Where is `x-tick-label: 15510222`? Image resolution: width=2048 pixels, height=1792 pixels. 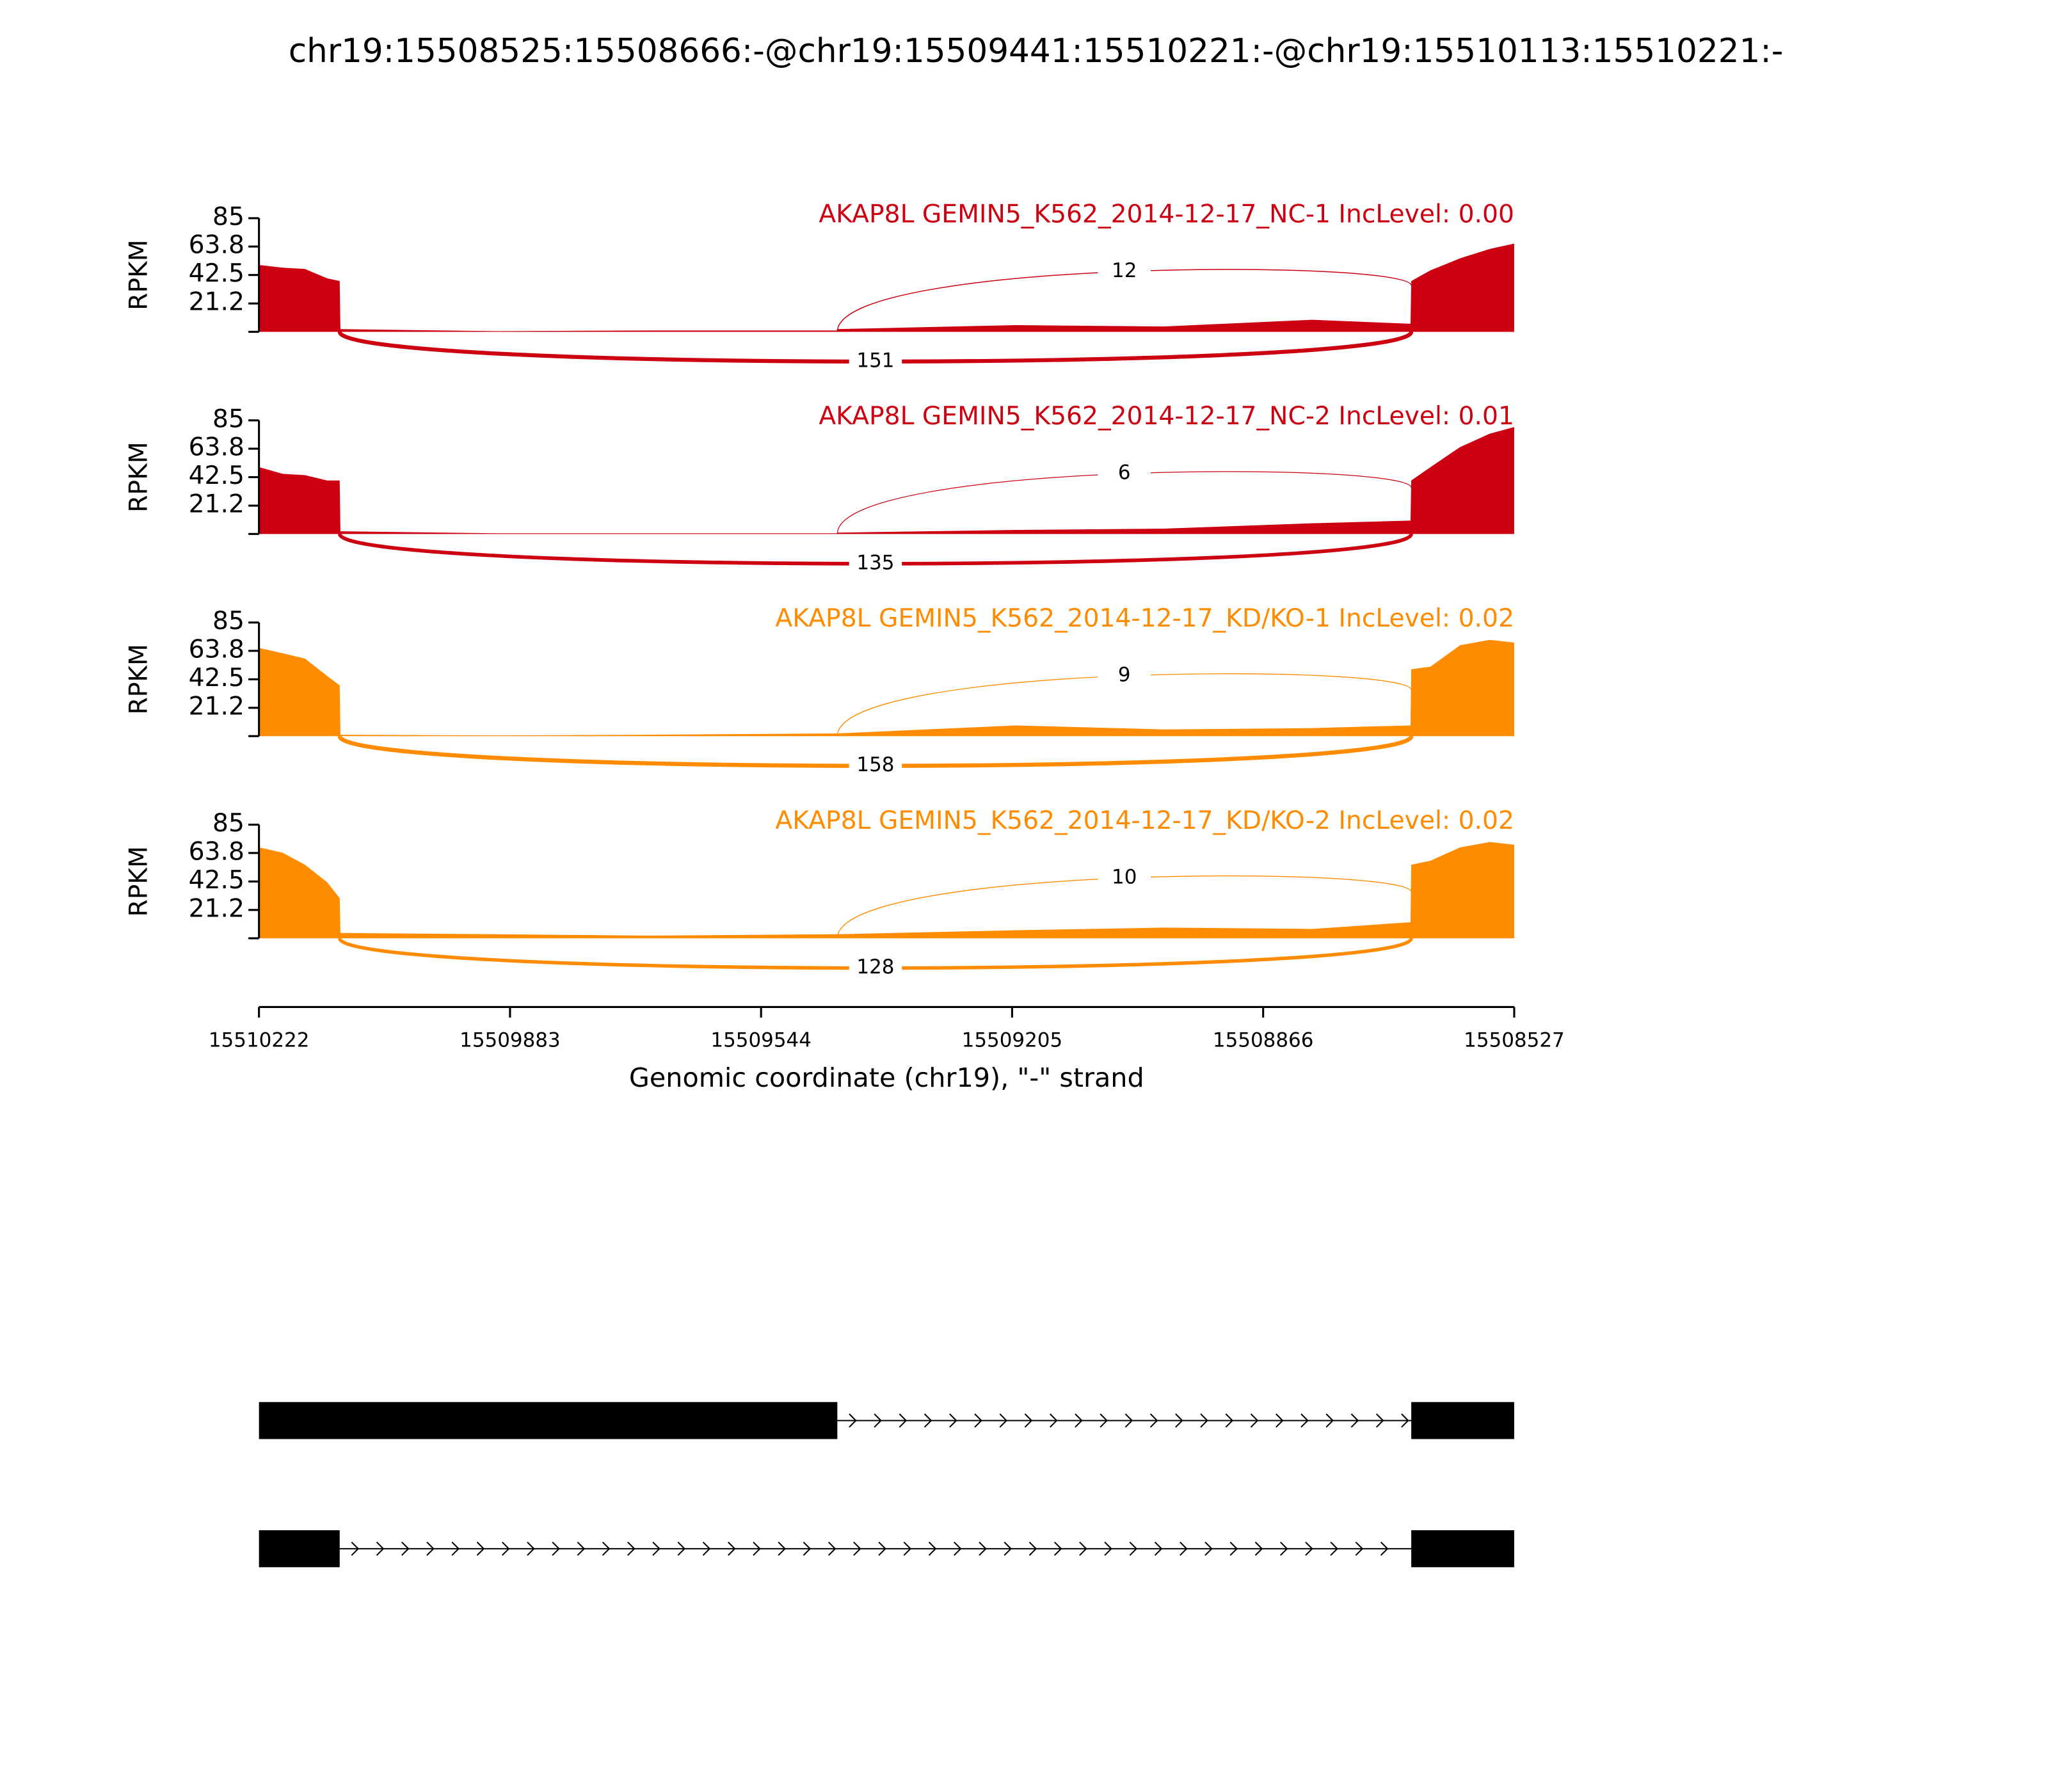 x-tick-label: 15510222 is located at coordinates (259, 1040).